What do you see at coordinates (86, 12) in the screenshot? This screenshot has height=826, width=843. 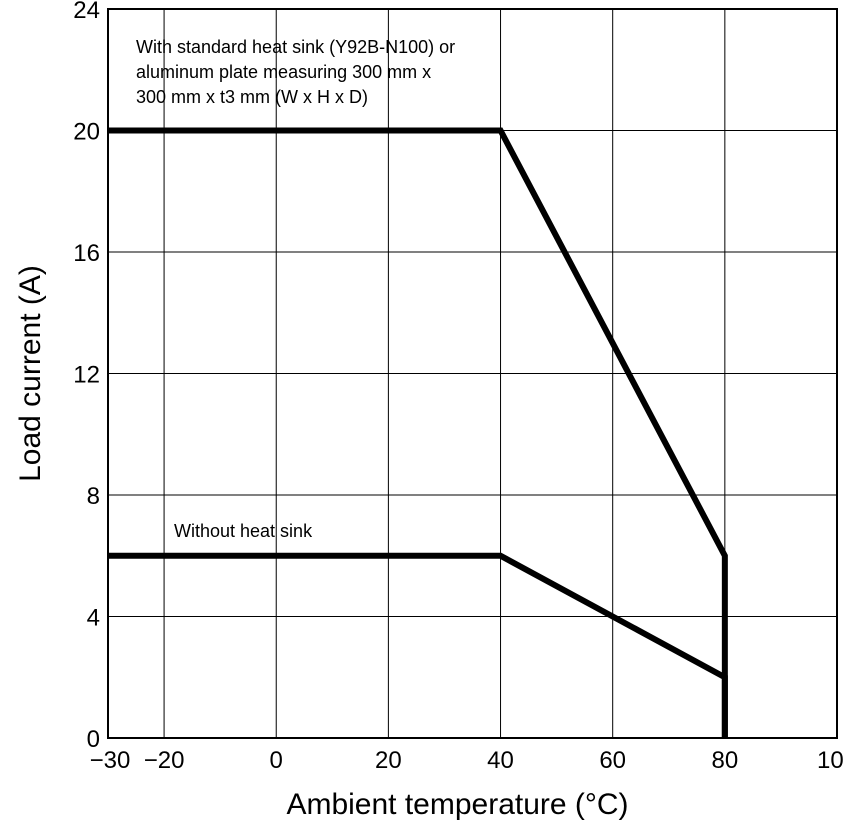 I see `y-tick-label: 24` at bounding box center [86, 12].